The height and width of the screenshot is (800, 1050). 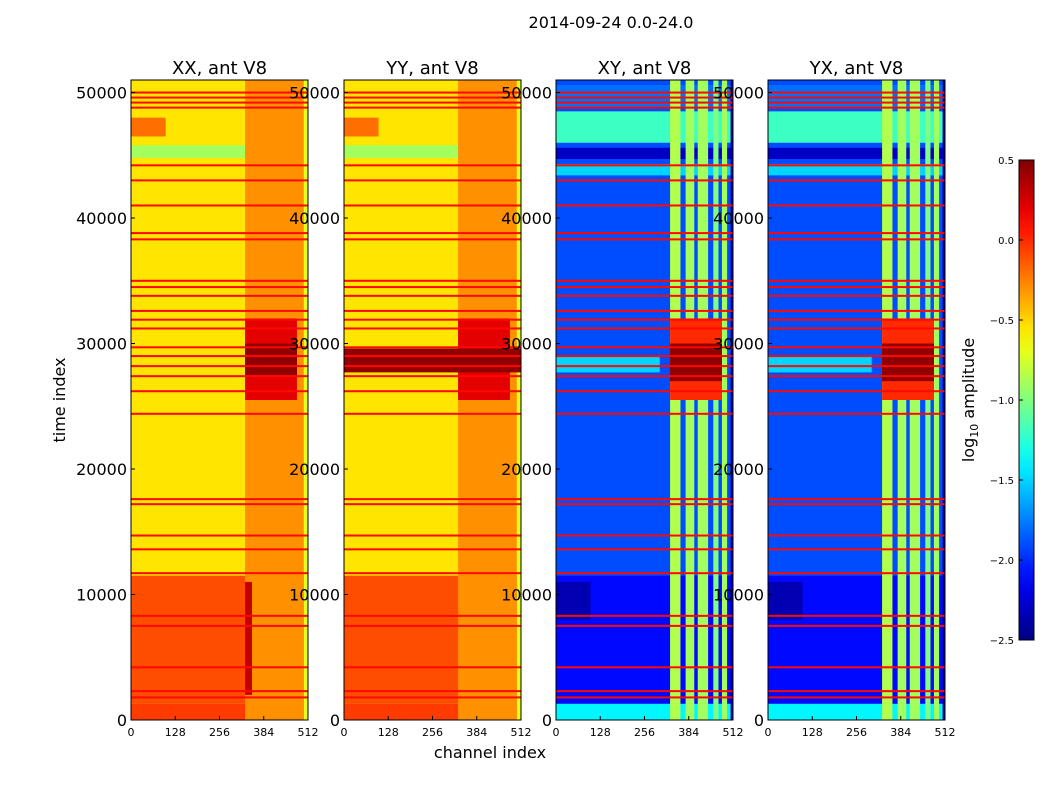 What do you see at coordinates (314, 595) in the screenshot?
I see `y-tick-label: 10000` at bounding box center [314, 595].